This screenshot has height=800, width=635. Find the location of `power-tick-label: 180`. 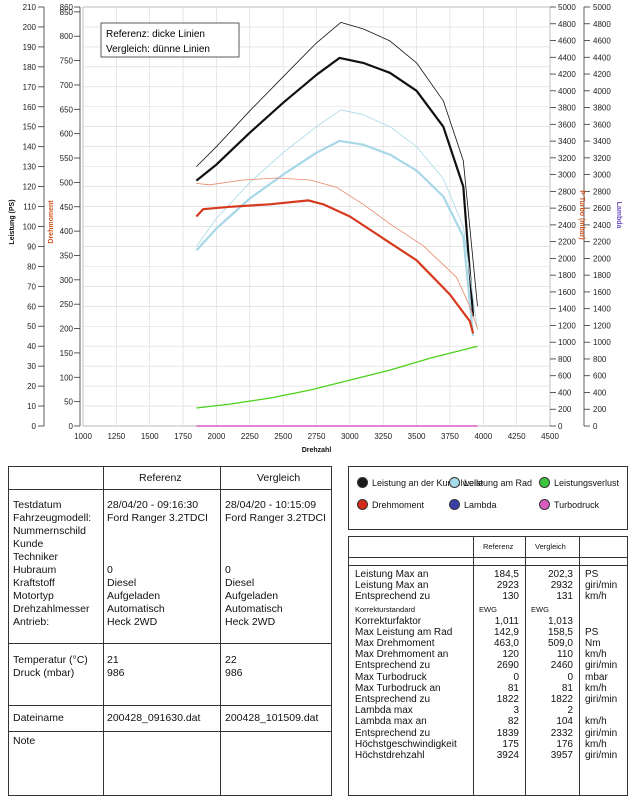

power-tick-label: 180 is located at coordinates (30, 67).